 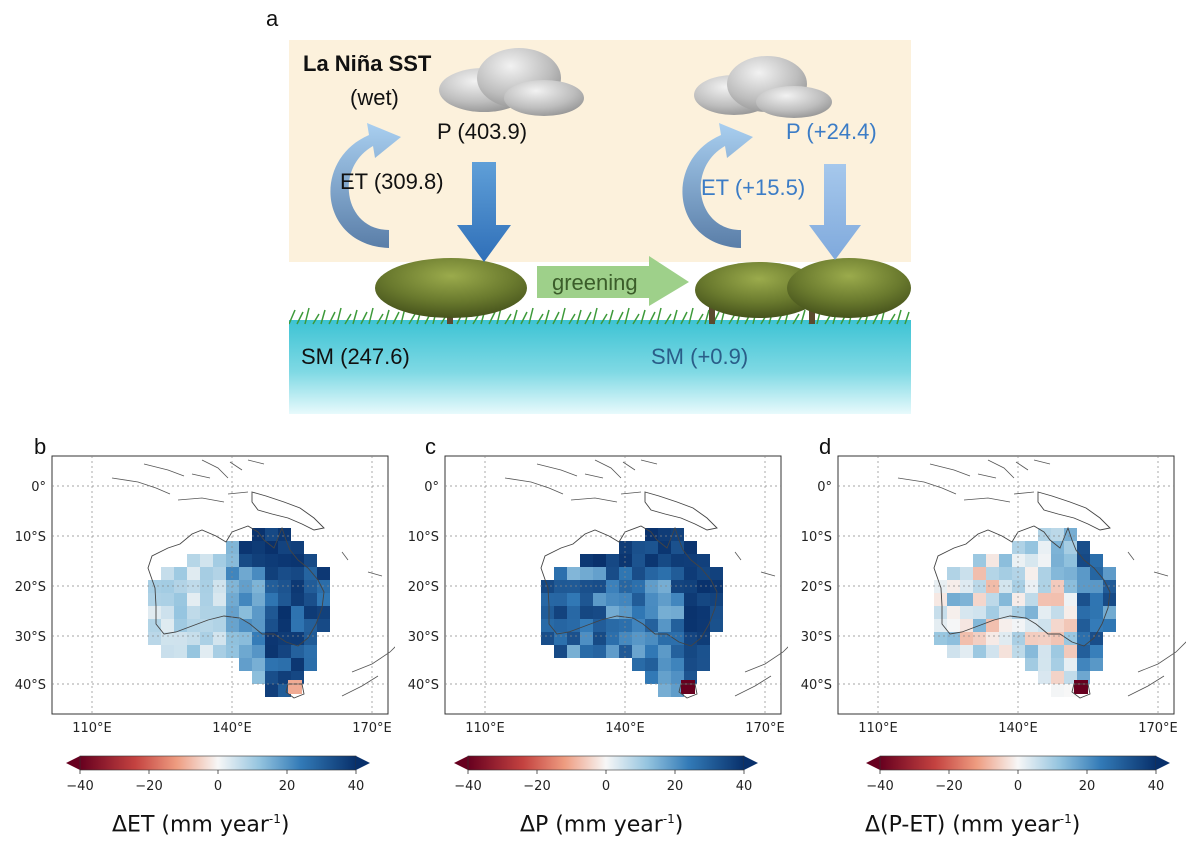 I want to click on tree-icon-left, so click(x=451, y=291).